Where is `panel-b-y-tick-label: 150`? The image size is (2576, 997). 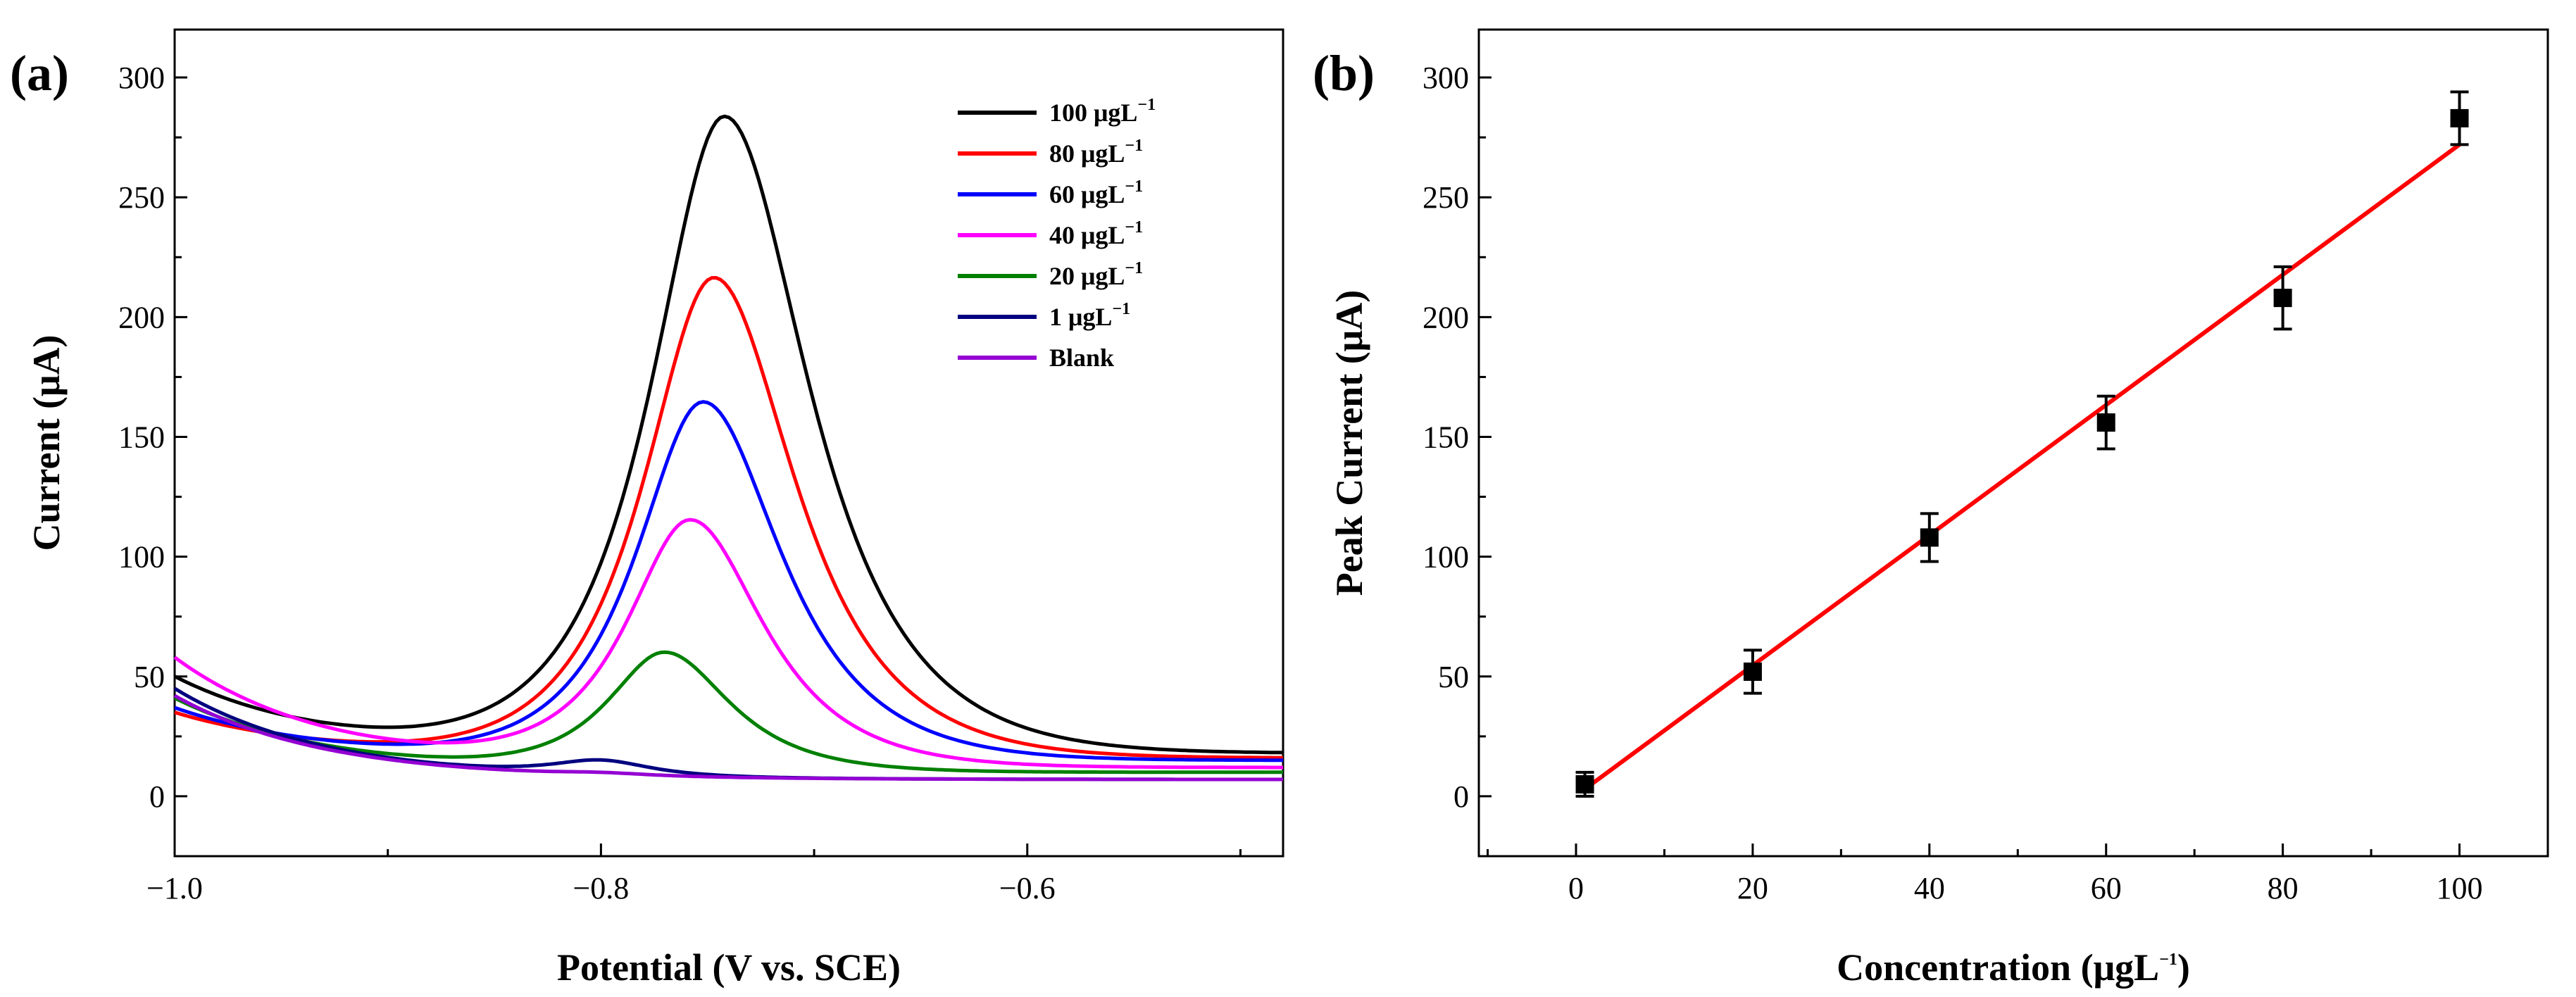 panel-b-y-tick-label: 150 is located at coordinates (1446, 437).